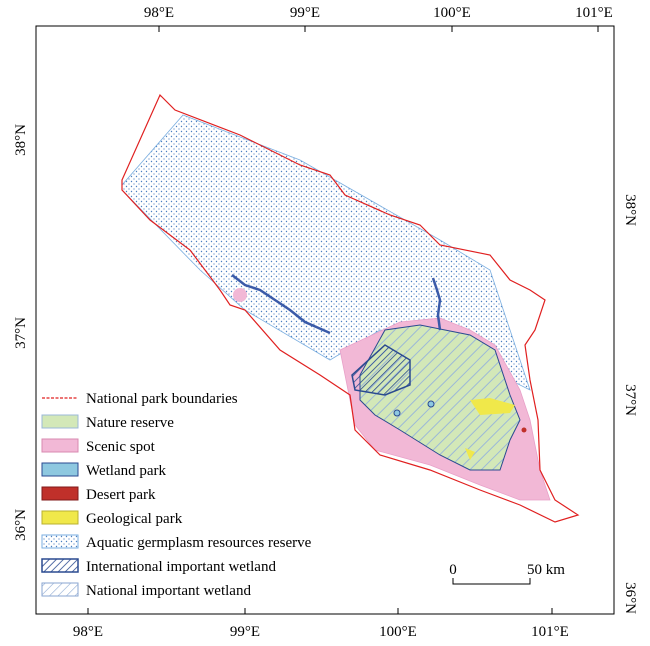  I want to click on scale-label: 0, so click(453, 570).